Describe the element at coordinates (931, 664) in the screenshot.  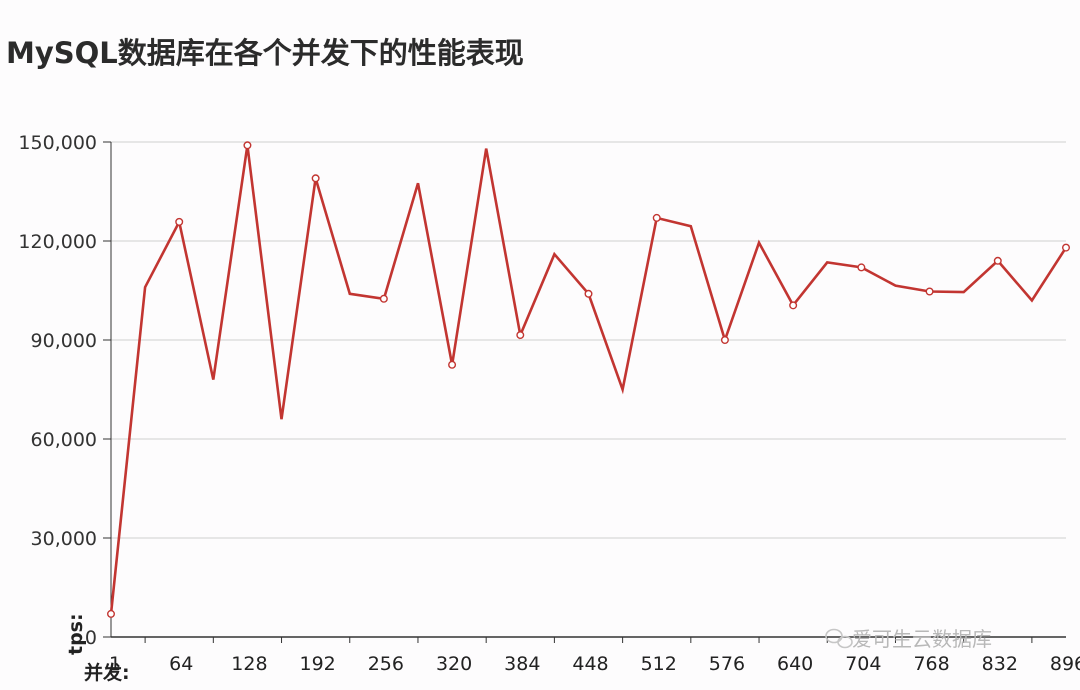
I see `x-tick-label: 768` at that location.